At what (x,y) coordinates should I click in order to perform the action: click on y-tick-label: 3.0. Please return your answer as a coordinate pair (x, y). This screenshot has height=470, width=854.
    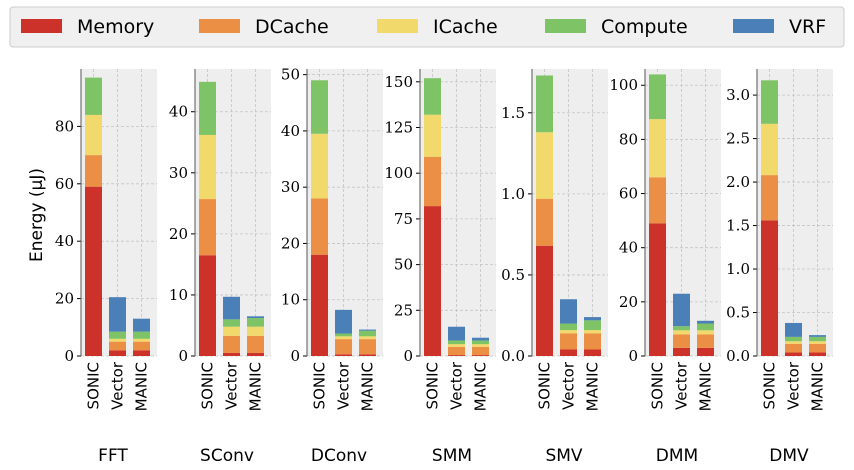
    Looking at the image, I should click on (738, 95).